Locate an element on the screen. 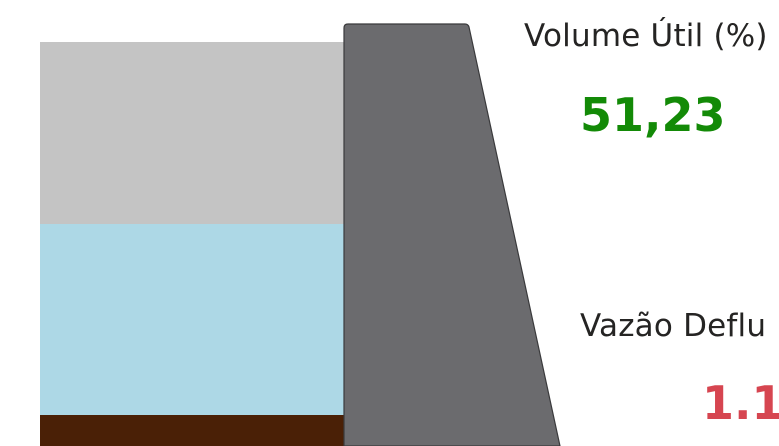 This screenshot has height=446, width=779. volume-util-value: 51,23 is located at coordinates (653, 115).